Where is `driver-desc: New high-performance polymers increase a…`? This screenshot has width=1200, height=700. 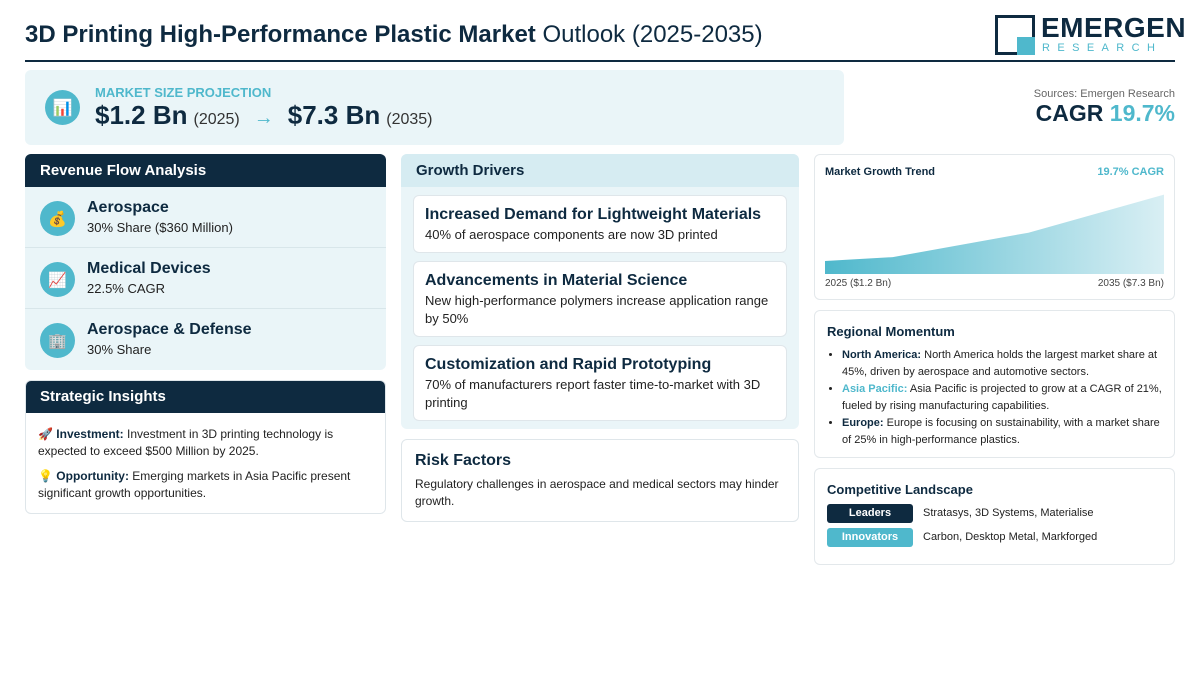 driver-desc: New high-performance polymers increase a… is located at coordinates (597, 309).